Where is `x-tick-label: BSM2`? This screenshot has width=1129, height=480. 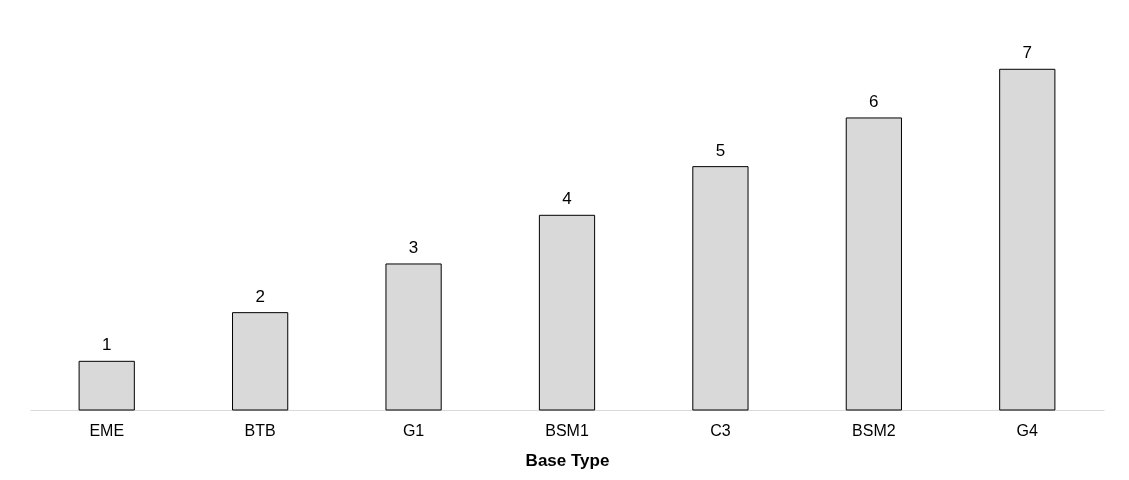
x-tick-label: BSM2 is located at coordinates (874, 430).